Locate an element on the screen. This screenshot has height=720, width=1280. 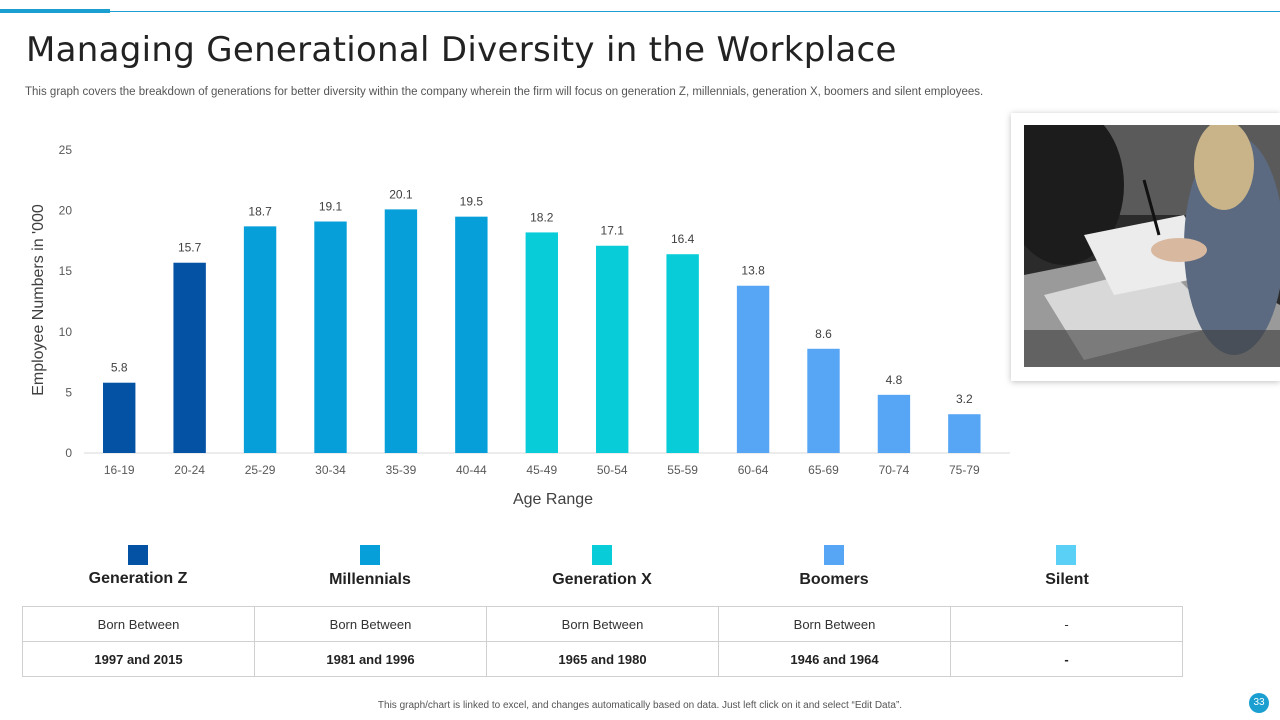
table-cell: 1997 and 2015 is located at coordinates (138, 659).